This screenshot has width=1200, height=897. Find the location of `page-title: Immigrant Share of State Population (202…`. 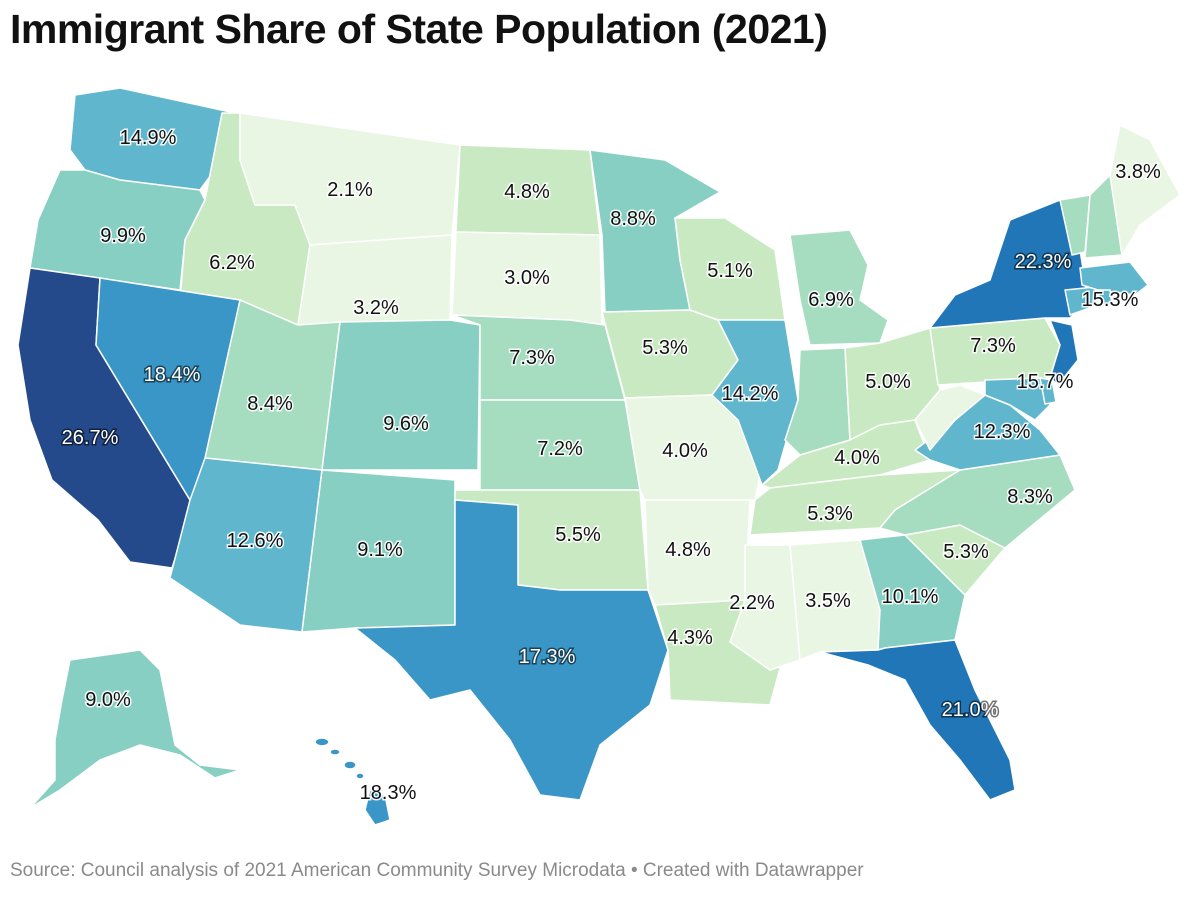

page-title: Immigrant Share of State Population (202… is located at coordinates (419, 29).